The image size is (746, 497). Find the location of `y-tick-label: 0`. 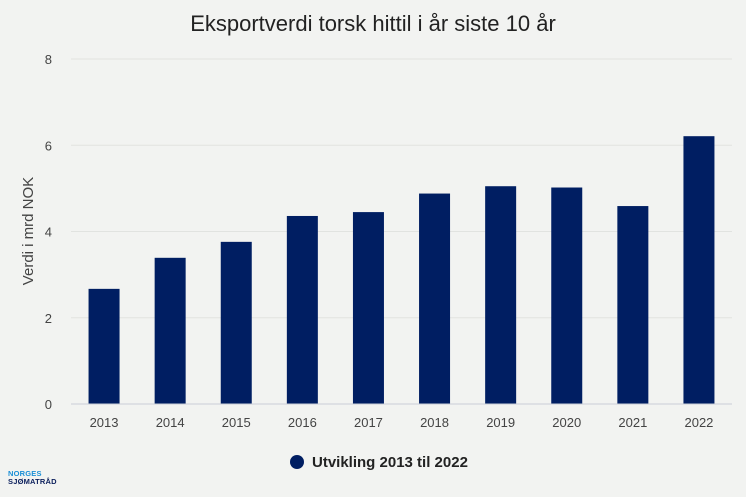

y-tick-label: 0 is located at coordinates (48, 404).